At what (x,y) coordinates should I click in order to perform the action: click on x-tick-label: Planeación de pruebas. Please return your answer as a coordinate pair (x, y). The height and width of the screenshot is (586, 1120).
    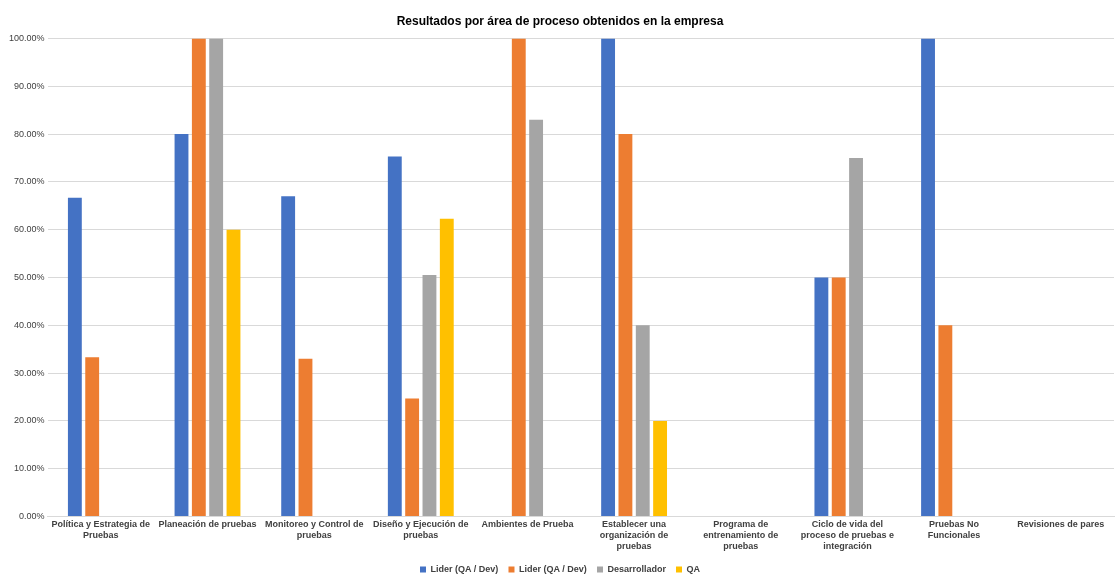
    Looking at the image, I should click on (207, 524).